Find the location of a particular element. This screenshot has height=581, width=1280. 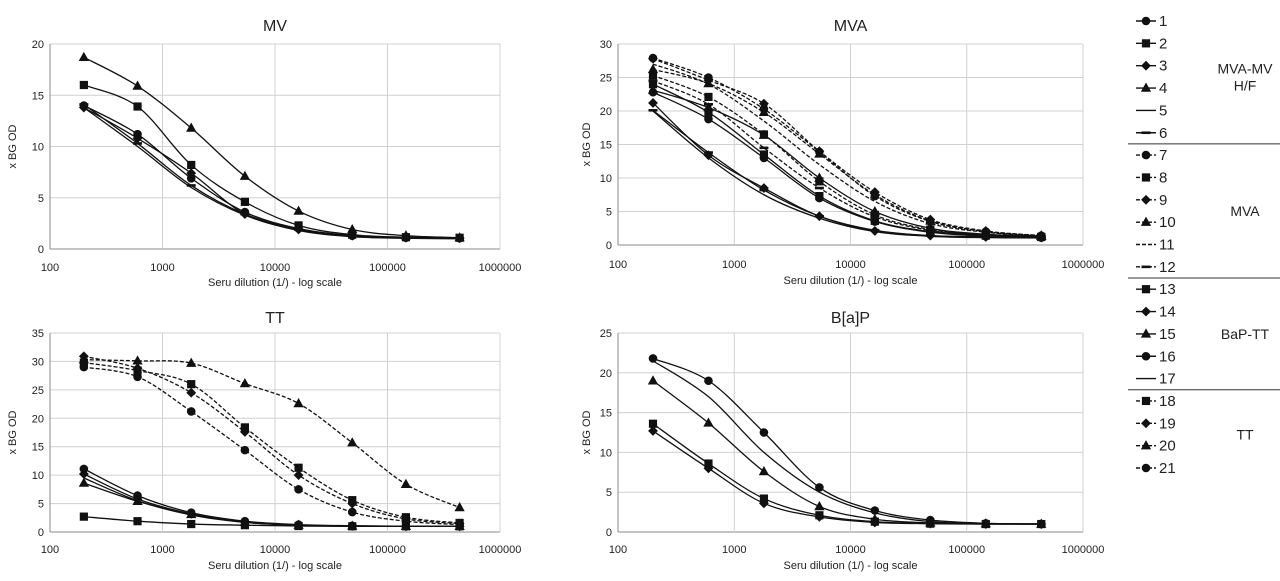

y-tick-label: 25 is located at coordinates (606, 334).